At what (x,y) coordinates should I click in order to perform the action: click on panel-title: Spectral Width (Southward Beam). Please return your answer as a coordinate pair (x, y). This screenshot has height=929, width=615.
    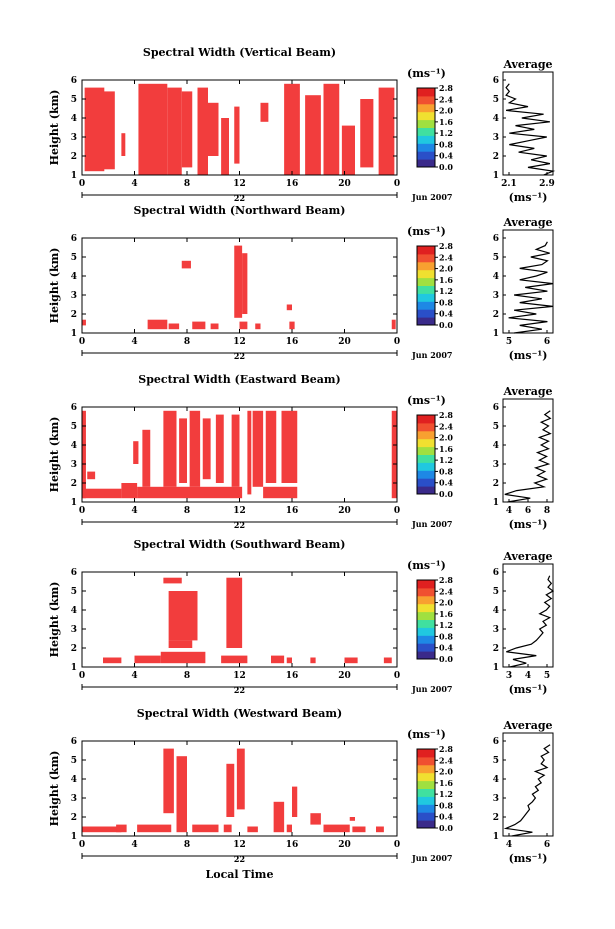
    Looking at the image, I should click on (239, 544).